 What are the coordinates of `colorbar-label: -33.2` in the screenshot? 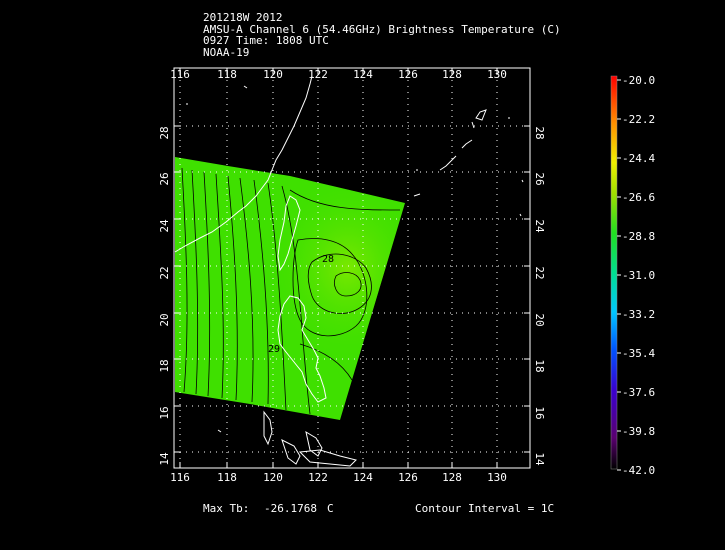 It's located at (638, 314).